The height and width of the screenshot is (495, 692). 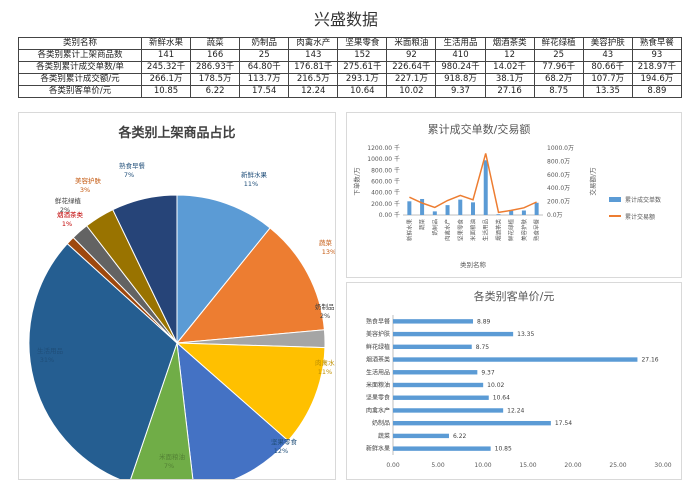 I want to click on hbar-value-label: 13.35, so click(x=525, y=334).